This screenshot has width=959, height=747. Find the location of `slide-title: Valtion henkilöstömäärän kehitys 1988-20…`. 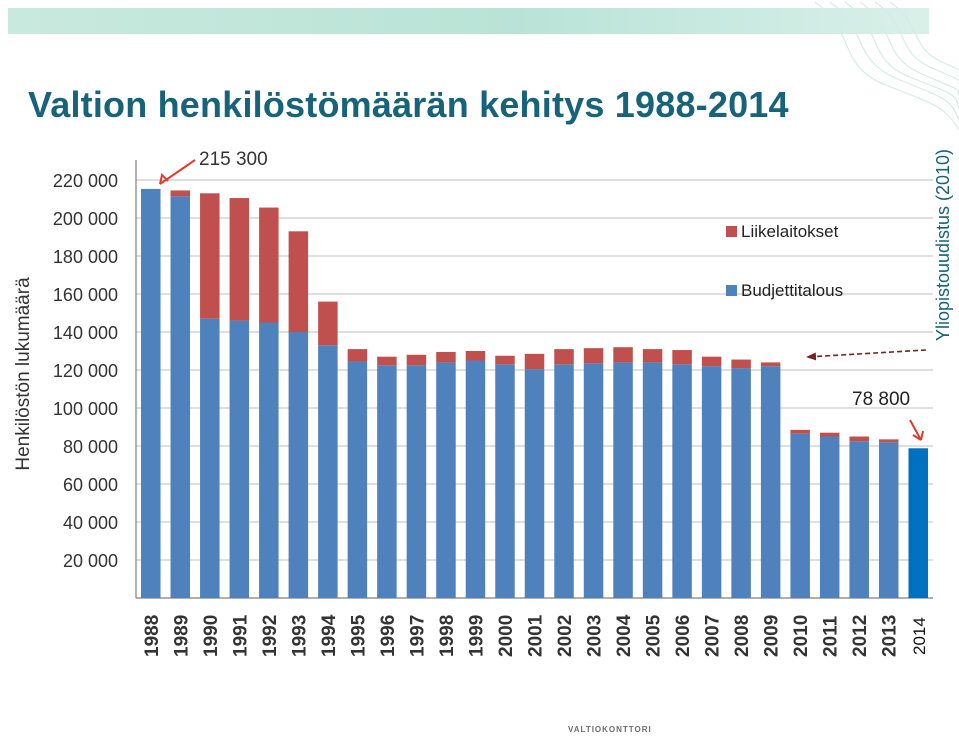

slide-title: Valtion henkilöstömäärän kehitys 1988-20… is located at coordinates (408, 104).